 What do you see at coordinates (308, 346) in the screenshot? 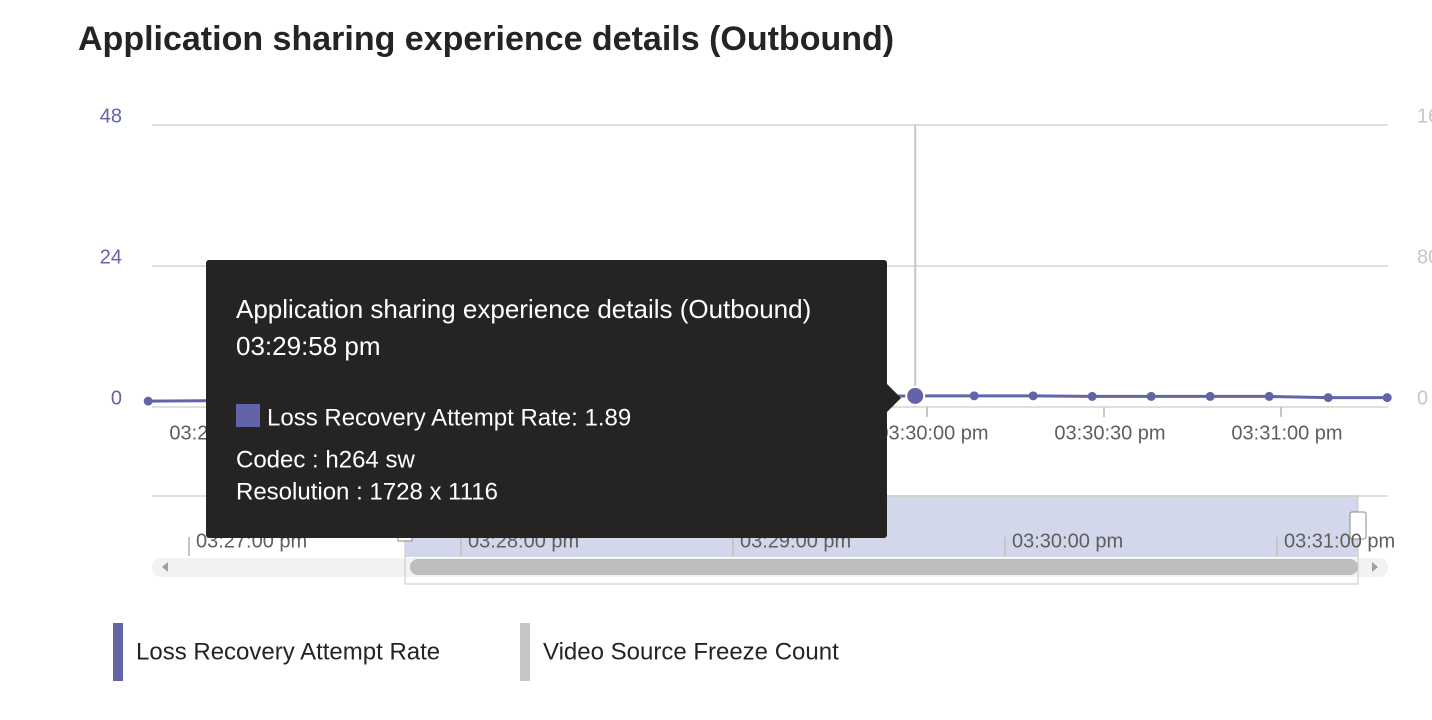
I see `tooltip-time: 03:29:58 pm` at bounding box center [308, 346].